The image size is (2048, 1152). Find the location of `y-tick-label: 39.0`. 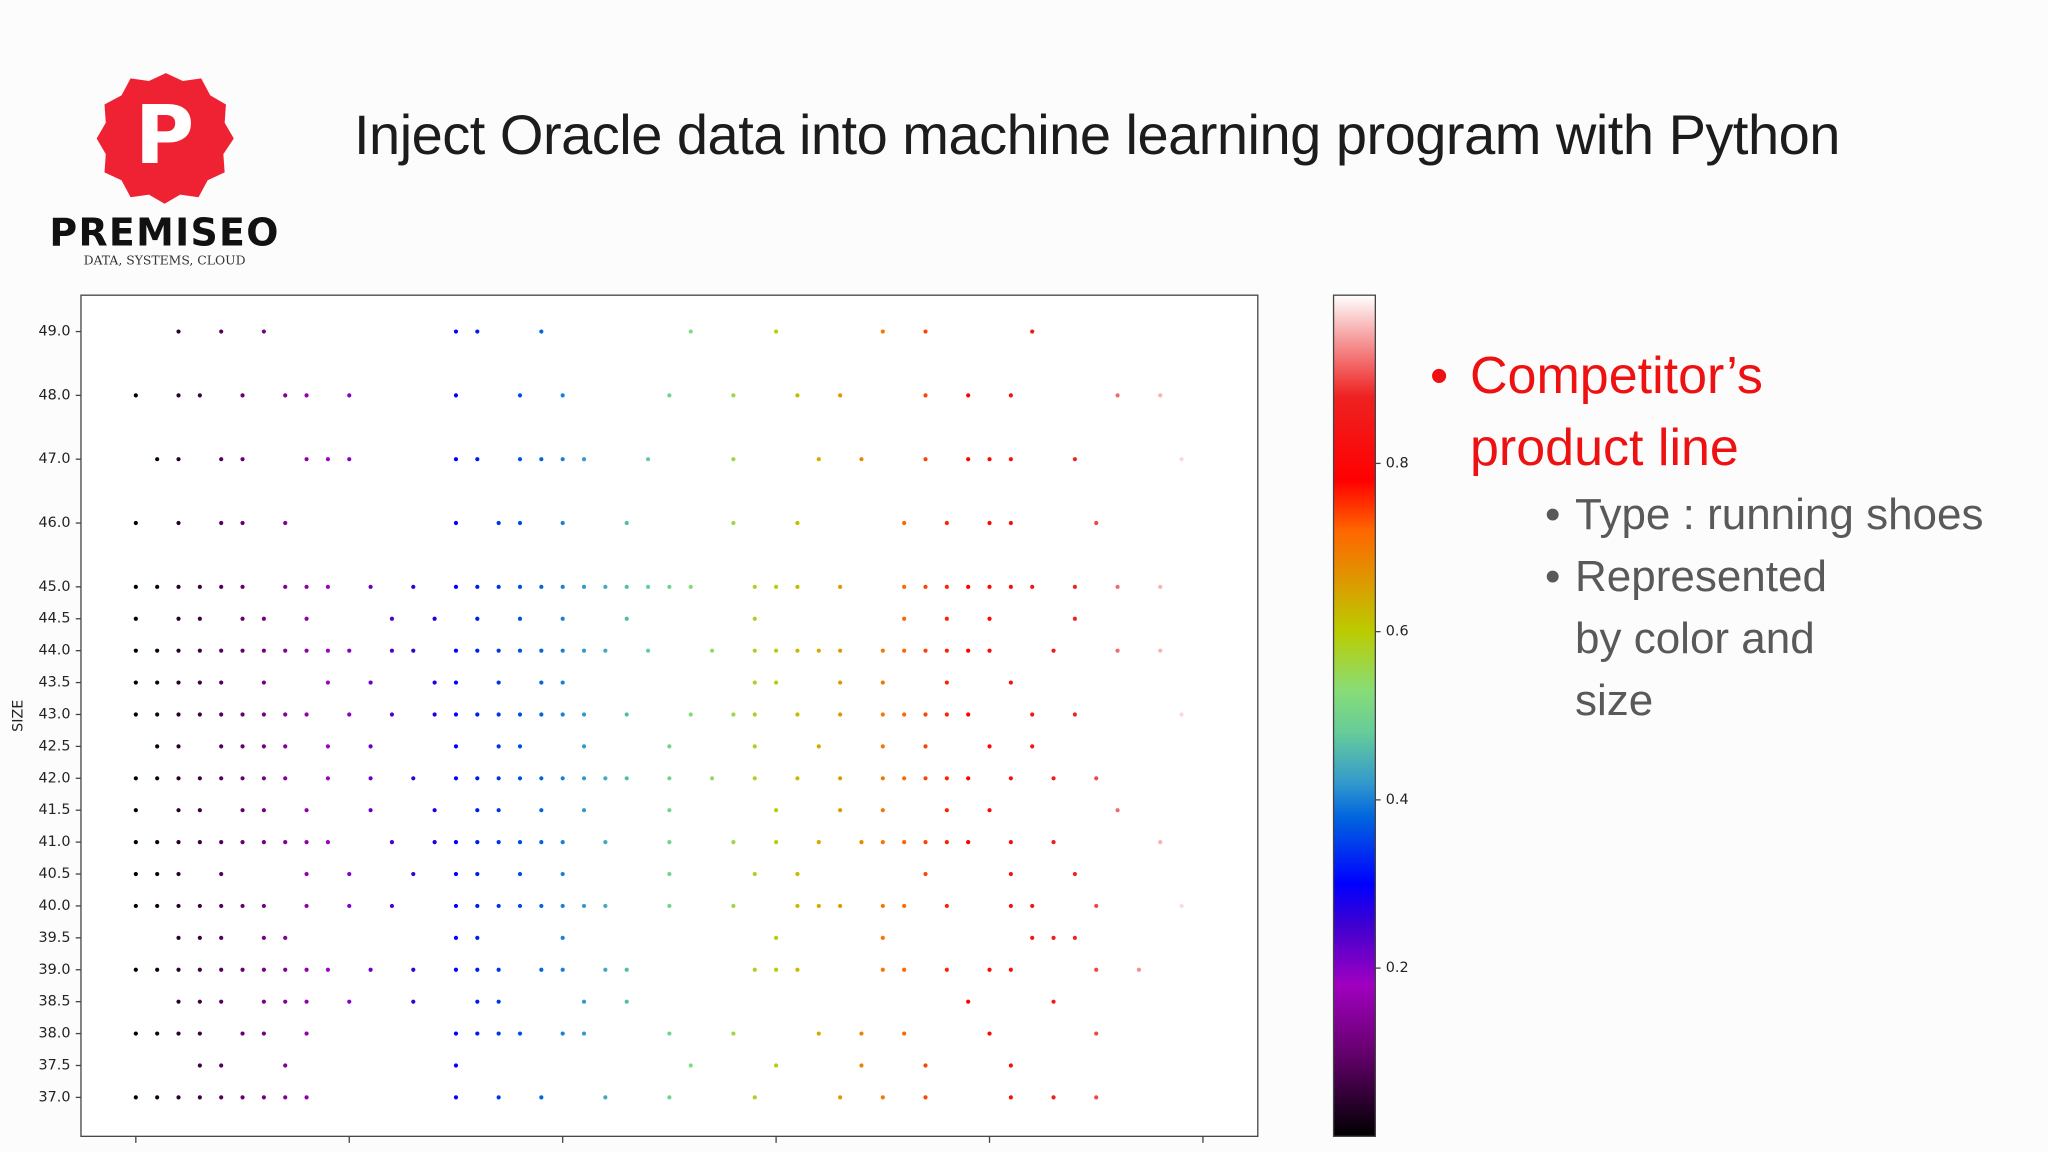

y-tick-label: 39.0 is located at coordinates (55, 970).